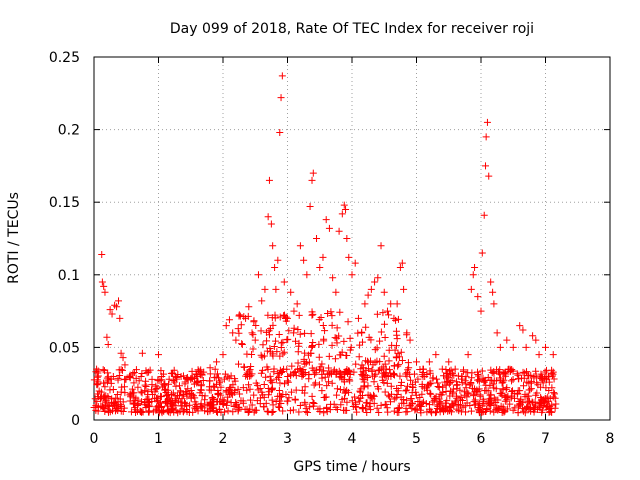 The width and height of the screenshot is (640, 480). Describe the element at coordinates (69, 276) in the screenshot. I see `y-tick-label: 0.1` at that location.